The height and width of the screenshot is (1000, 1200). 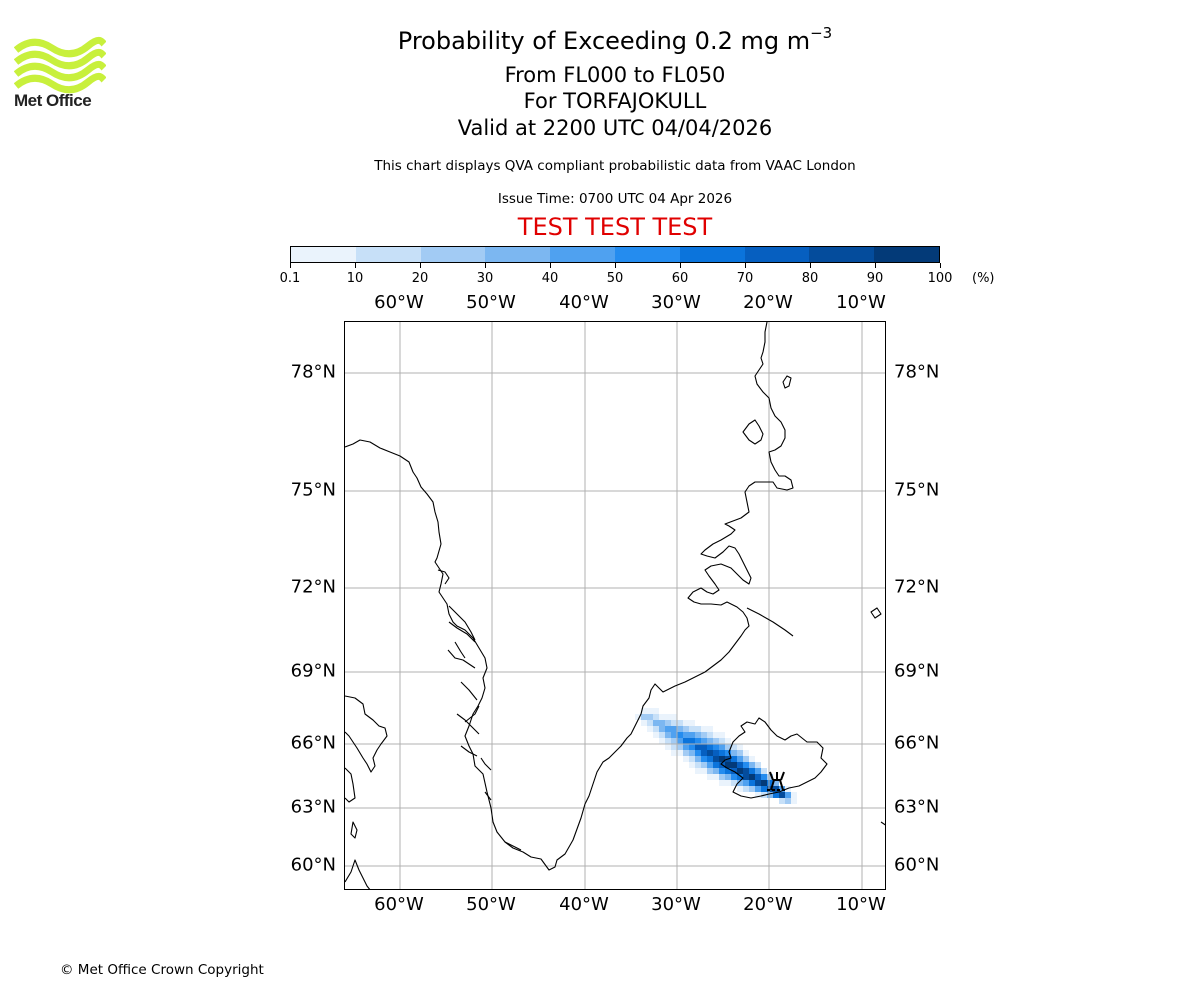 I want to click on colorbar-tick-label: 80, so click(x=810, y=278).